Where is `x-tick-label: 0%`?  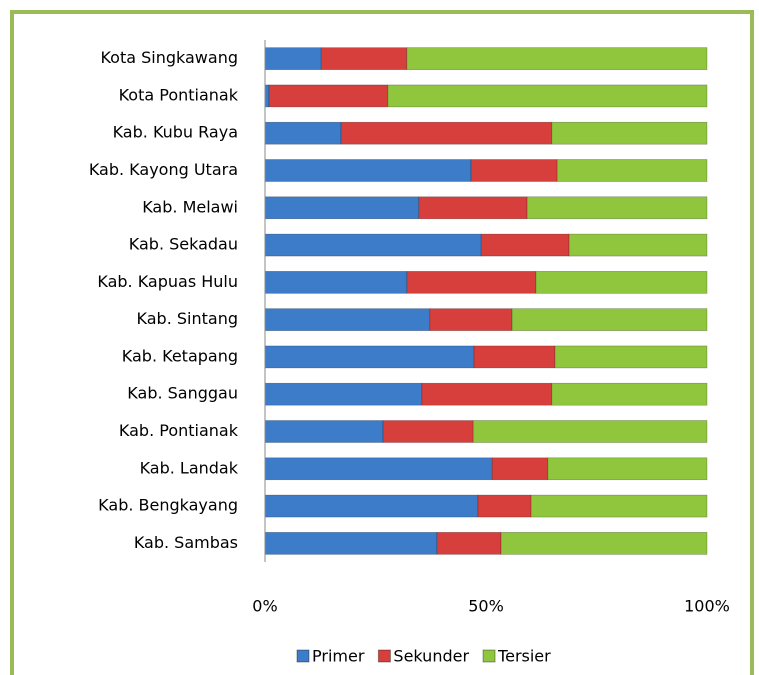 x-tick-label: 0% is located at coordinates (264, 606).